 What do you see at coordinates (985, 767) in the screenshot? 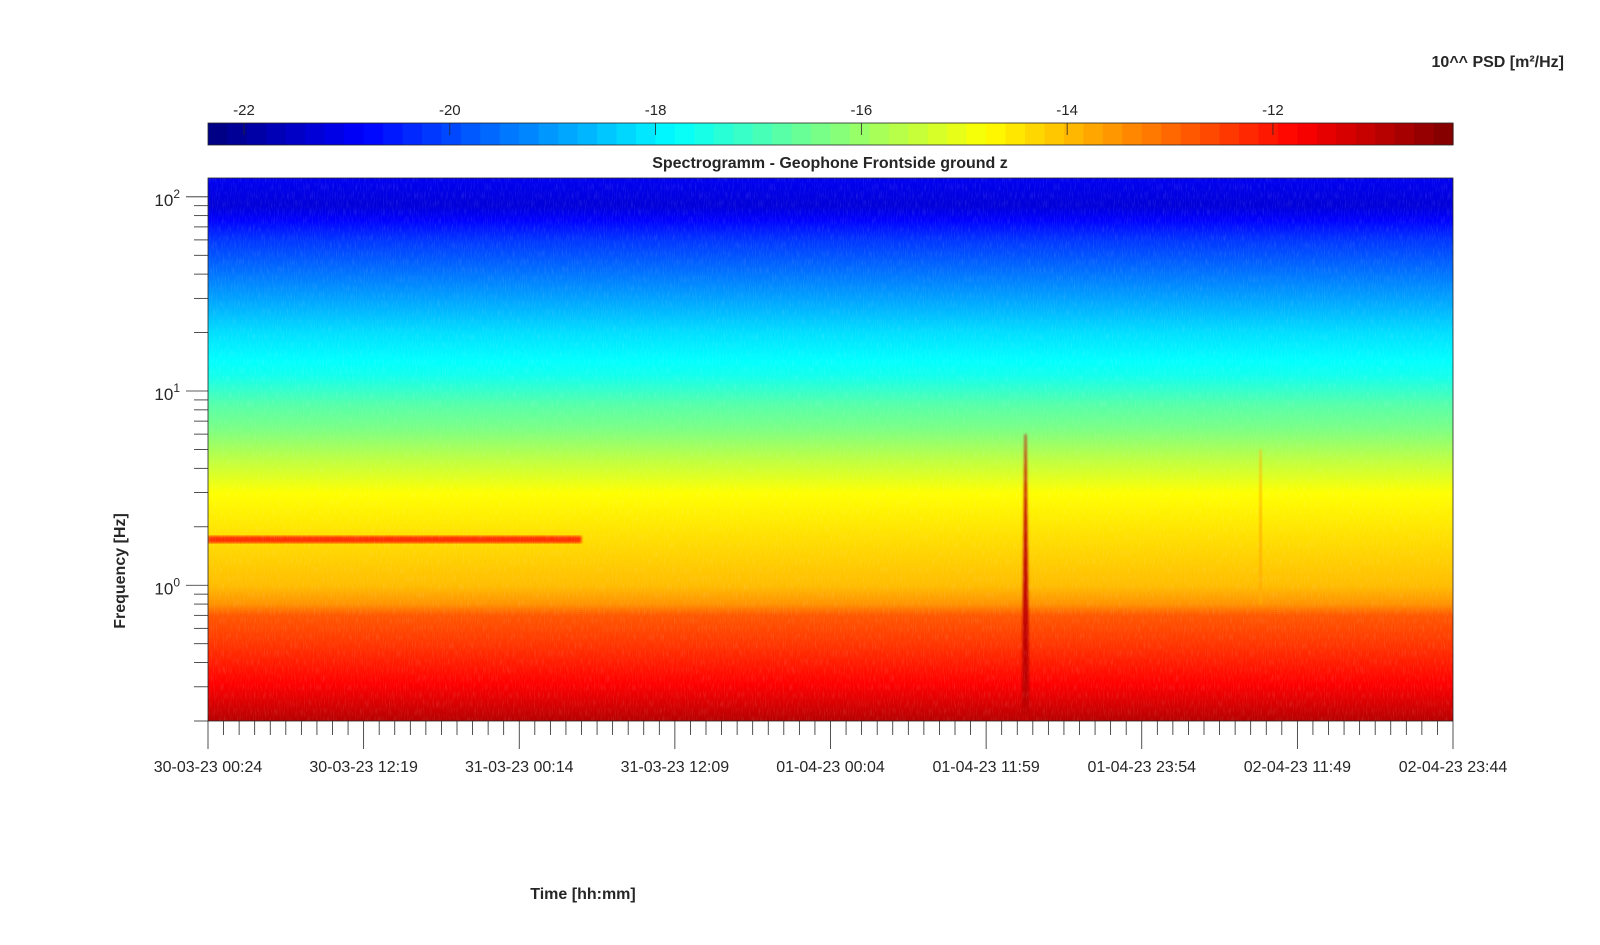
I see `x-tick-label: 01-04-23 11:59` at bounding box center [985, 767].